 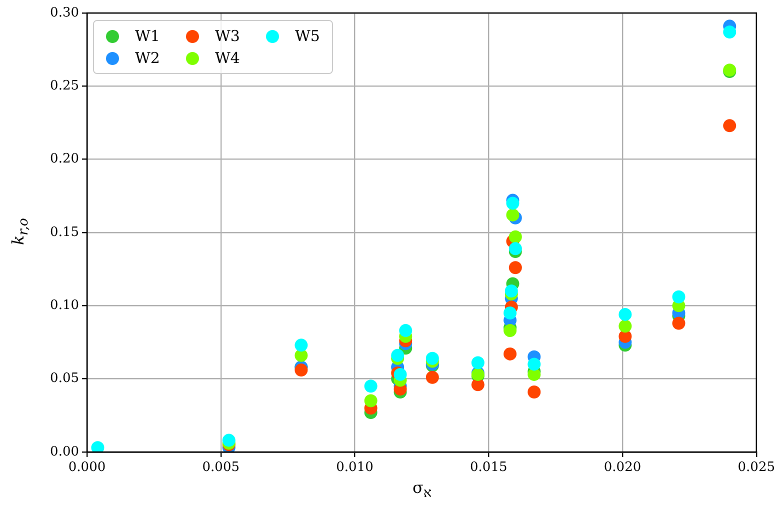 I want to click on x-tick-label: 0.020, so click(x=623, y=468).